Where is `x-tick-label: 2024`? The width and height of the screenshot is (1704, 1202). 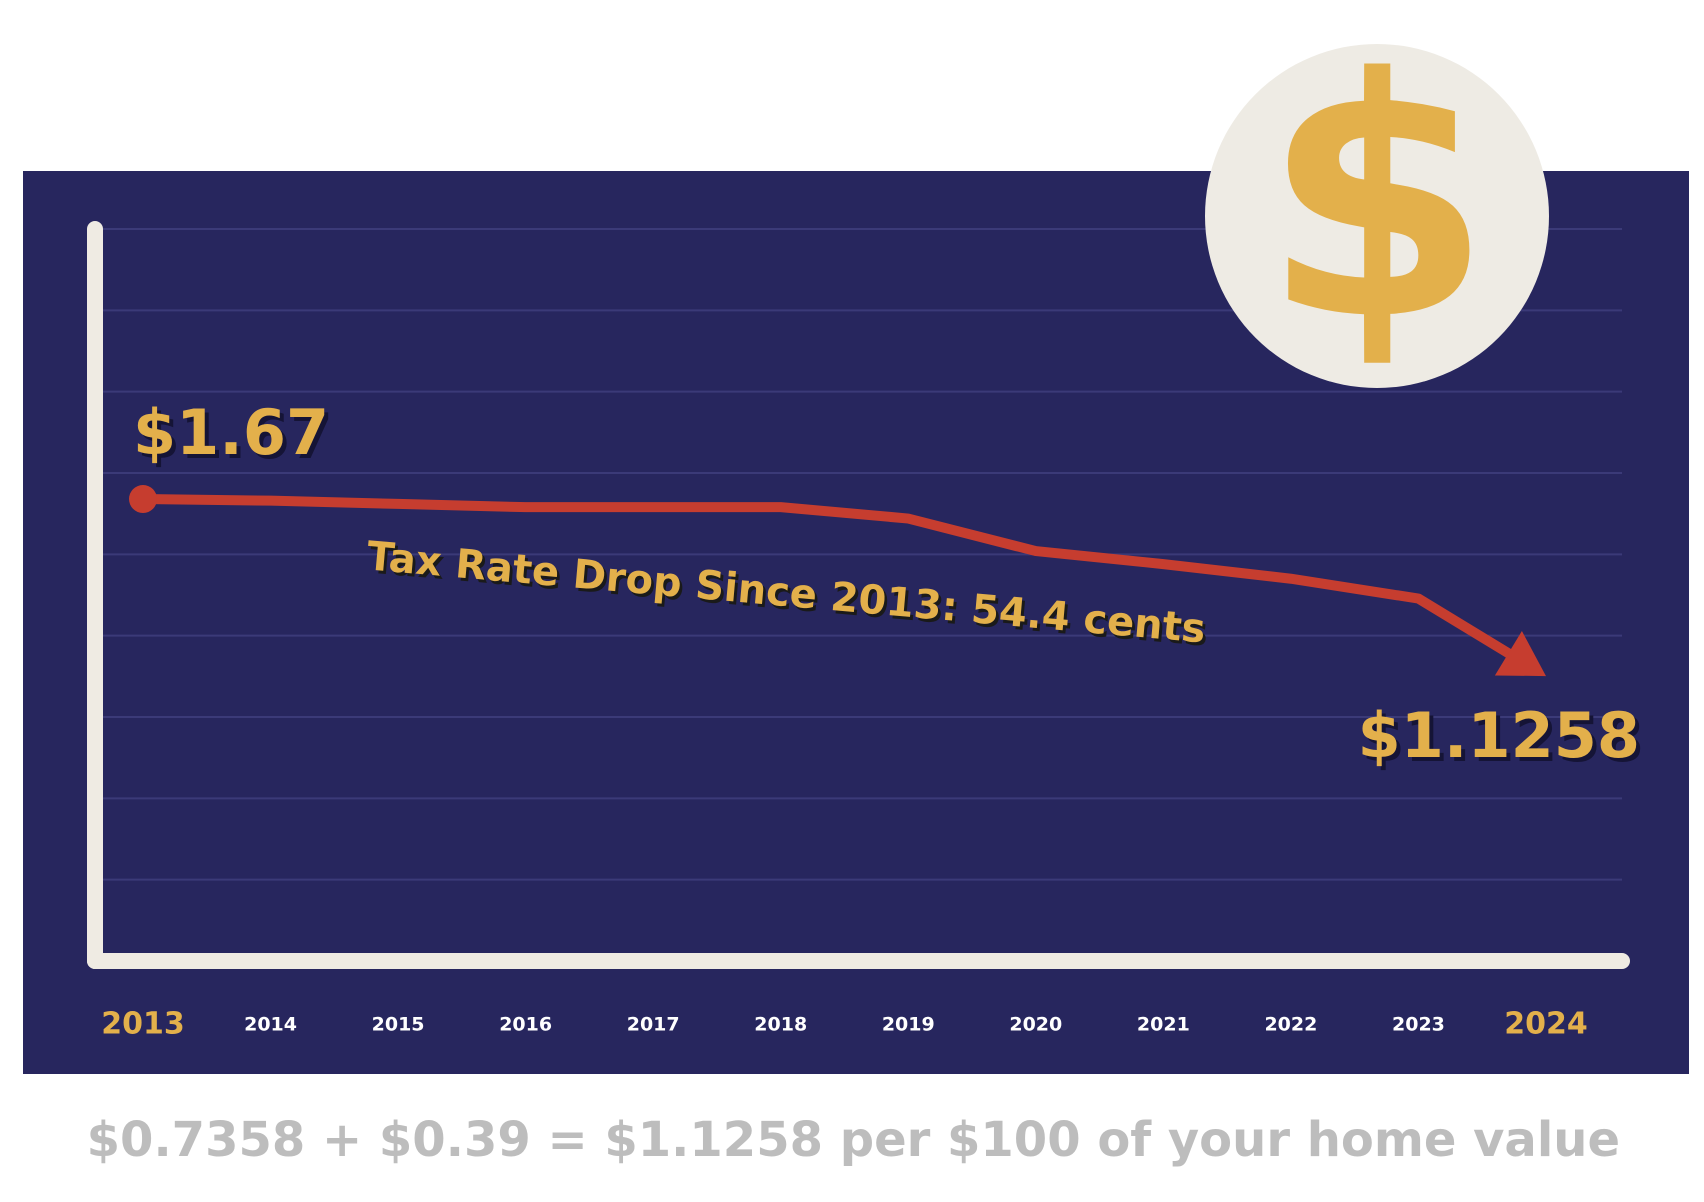 x-tick-label: 2024 is located at coordinates (1546, 1024).